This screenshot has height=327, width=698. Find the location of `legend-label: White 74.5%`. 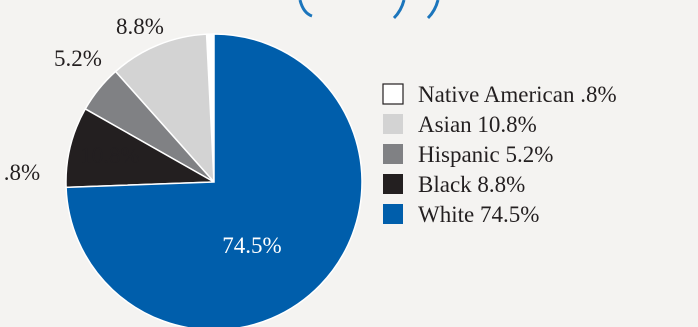

legend-label: White 74.5% is located at coordinates (478, 214).